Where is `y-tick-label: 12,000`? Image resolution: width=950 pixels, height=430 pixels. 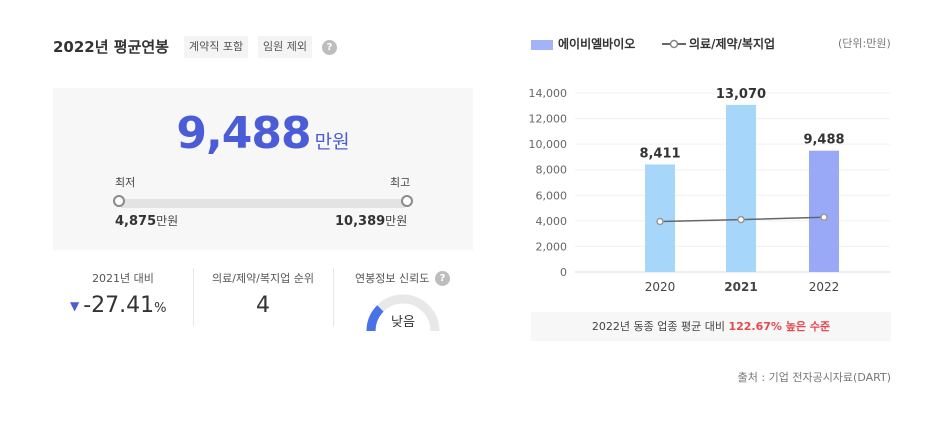 y-tick-label: 12,000 is located at coordinates (548, 119).